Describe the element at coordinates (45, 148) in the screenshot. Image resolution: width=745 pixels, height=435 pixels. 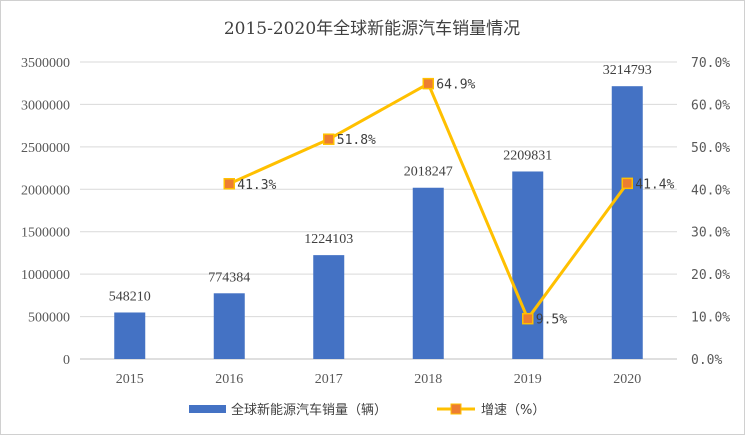
I see `left-tick-label: 2500000` at that location.